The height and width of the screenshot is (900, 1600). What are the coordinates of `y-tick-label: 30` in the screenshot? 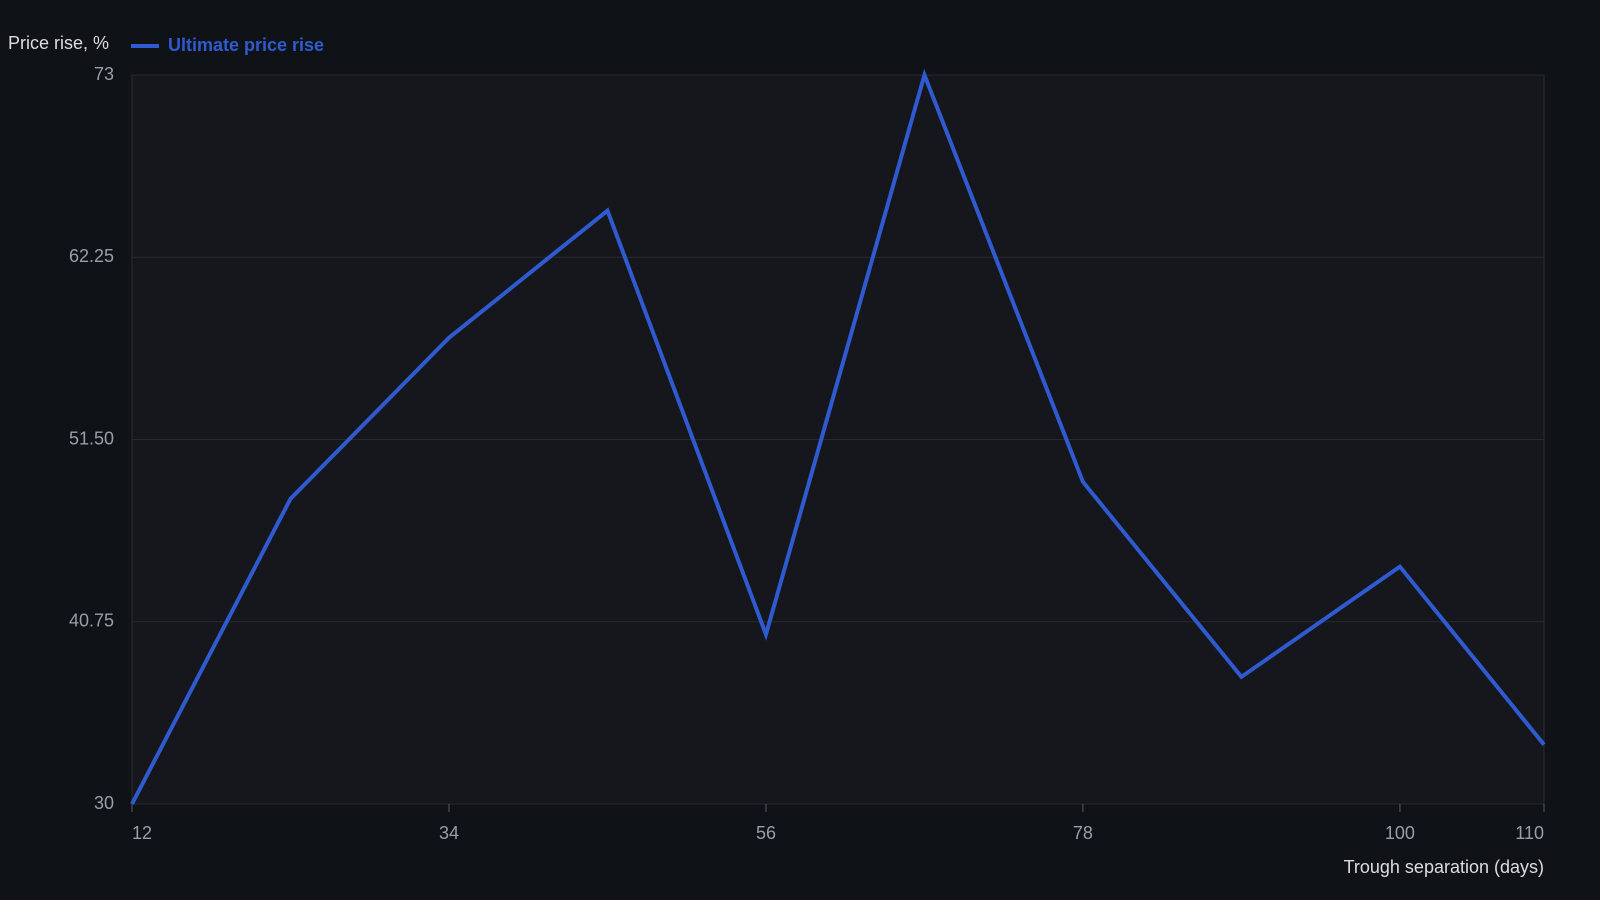 It's located at (104, 803).